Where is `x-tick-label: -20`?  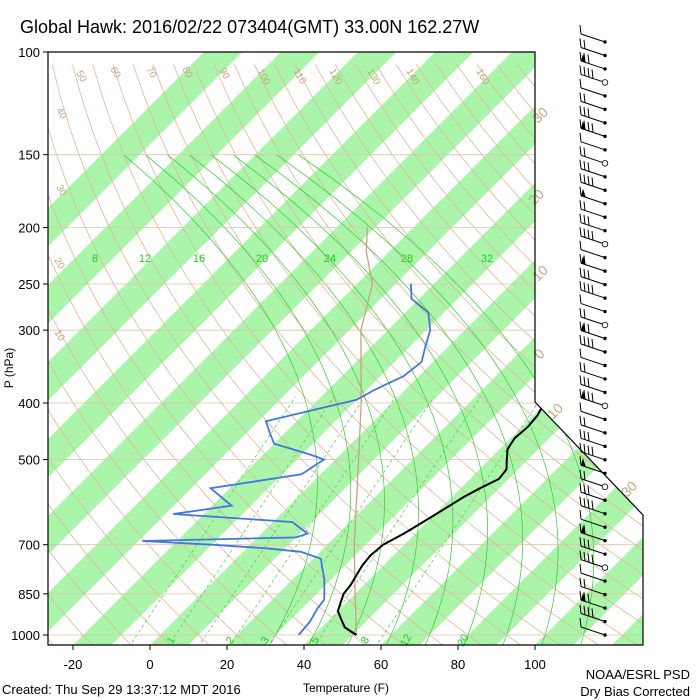
x-tick-label: -20 is located at coordinates (73, 664).